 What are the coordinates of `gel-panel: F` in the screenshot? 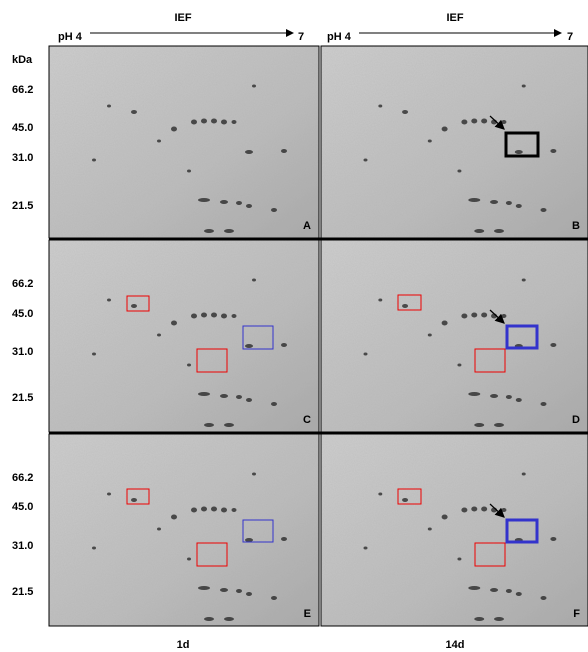 It's located at (454, 530).